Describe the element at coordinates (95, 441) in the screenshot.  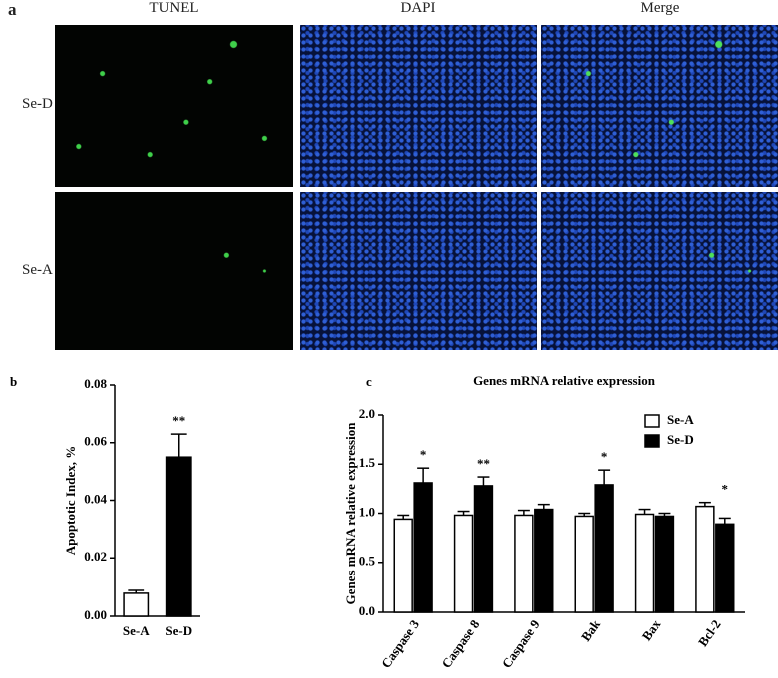
I see `y-tick-label: 0.06` at that location.